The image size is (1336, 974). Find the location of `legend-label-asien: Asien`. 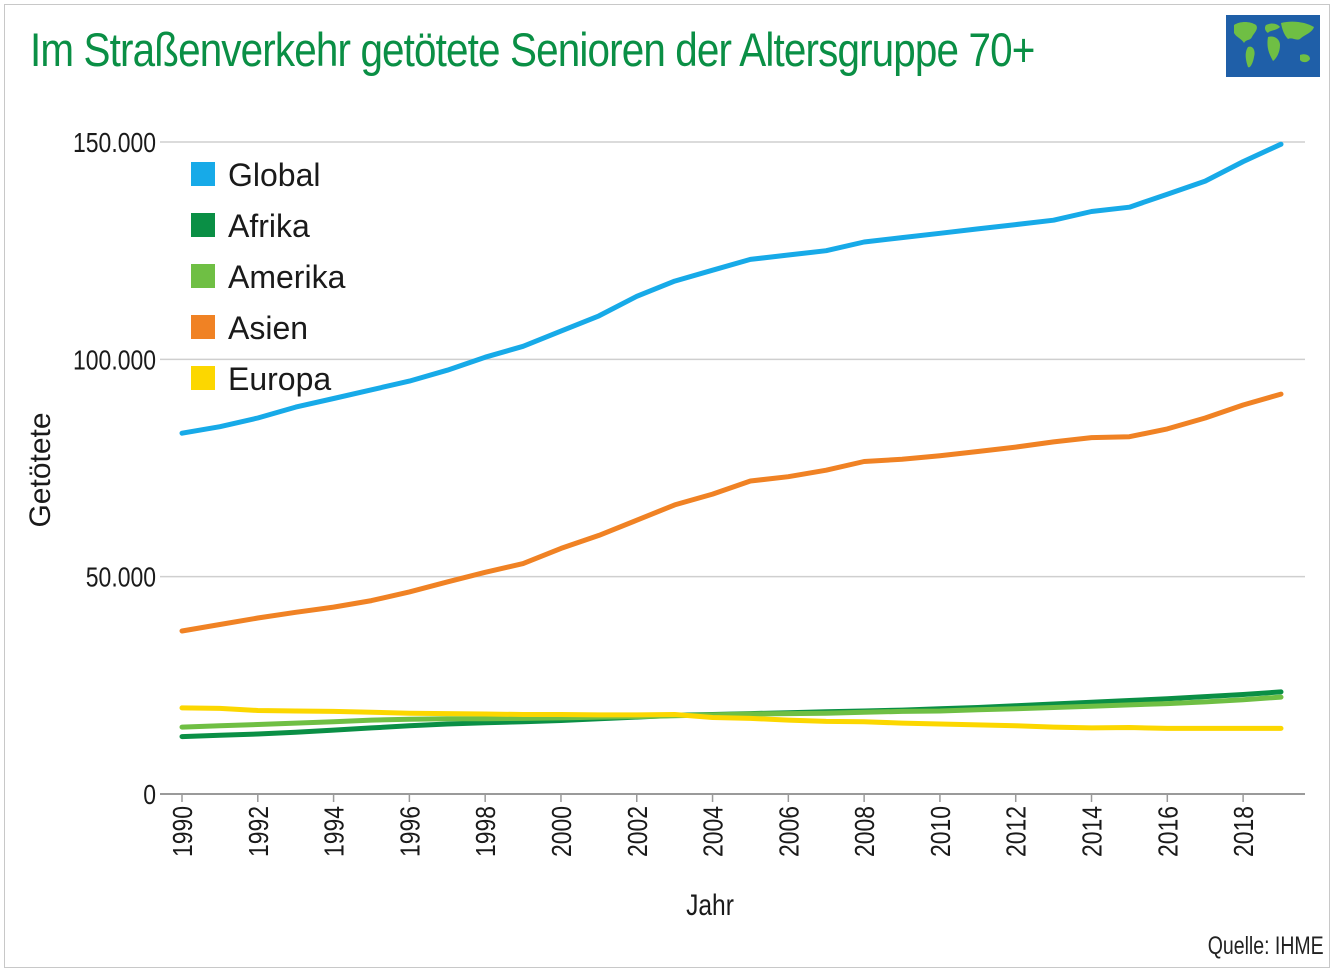

legend-label-asien: Asien is located at coordinates (268, 328).